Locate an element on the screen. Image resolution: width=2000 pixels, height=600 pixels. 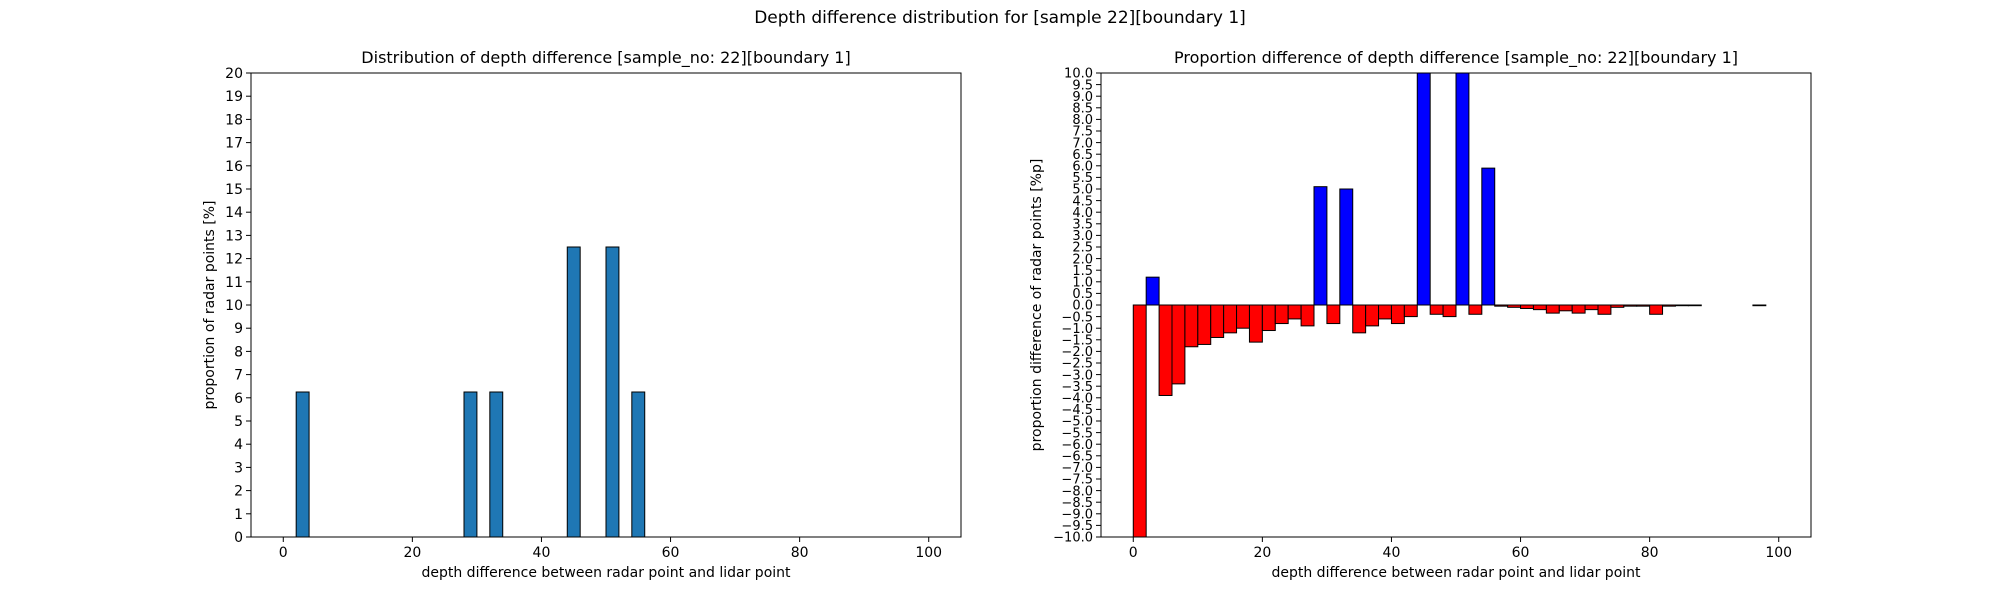
left-chart-ytick-label: 5 is located at coordinates (238, 422).